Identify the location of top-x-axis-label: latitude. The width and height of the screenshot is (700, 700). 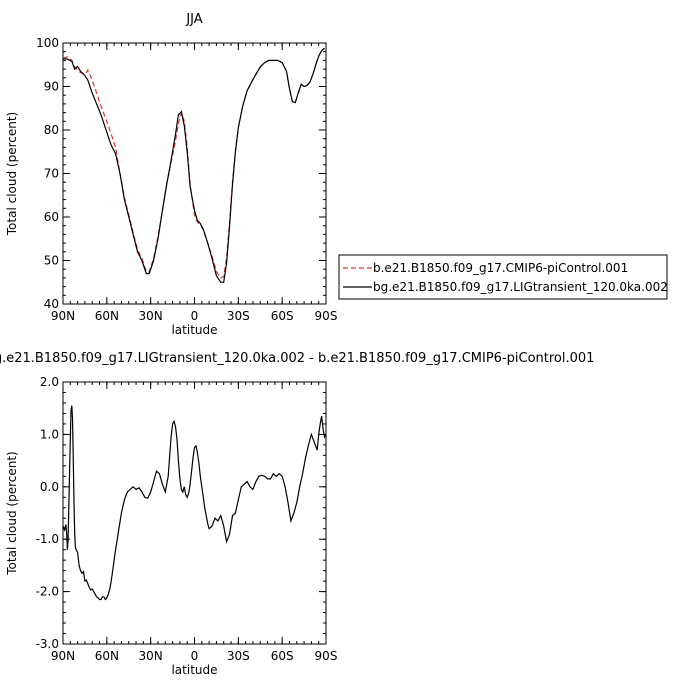
(194, 330).